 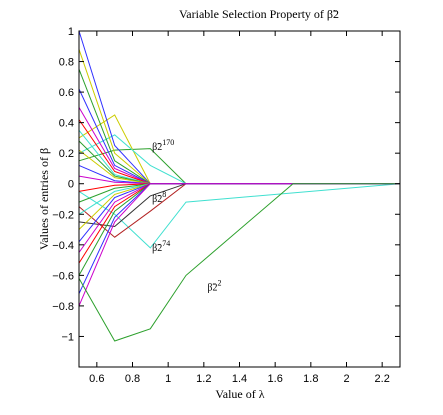 I want to click on annotation-3: β̃274, so click(x=161, y=246).